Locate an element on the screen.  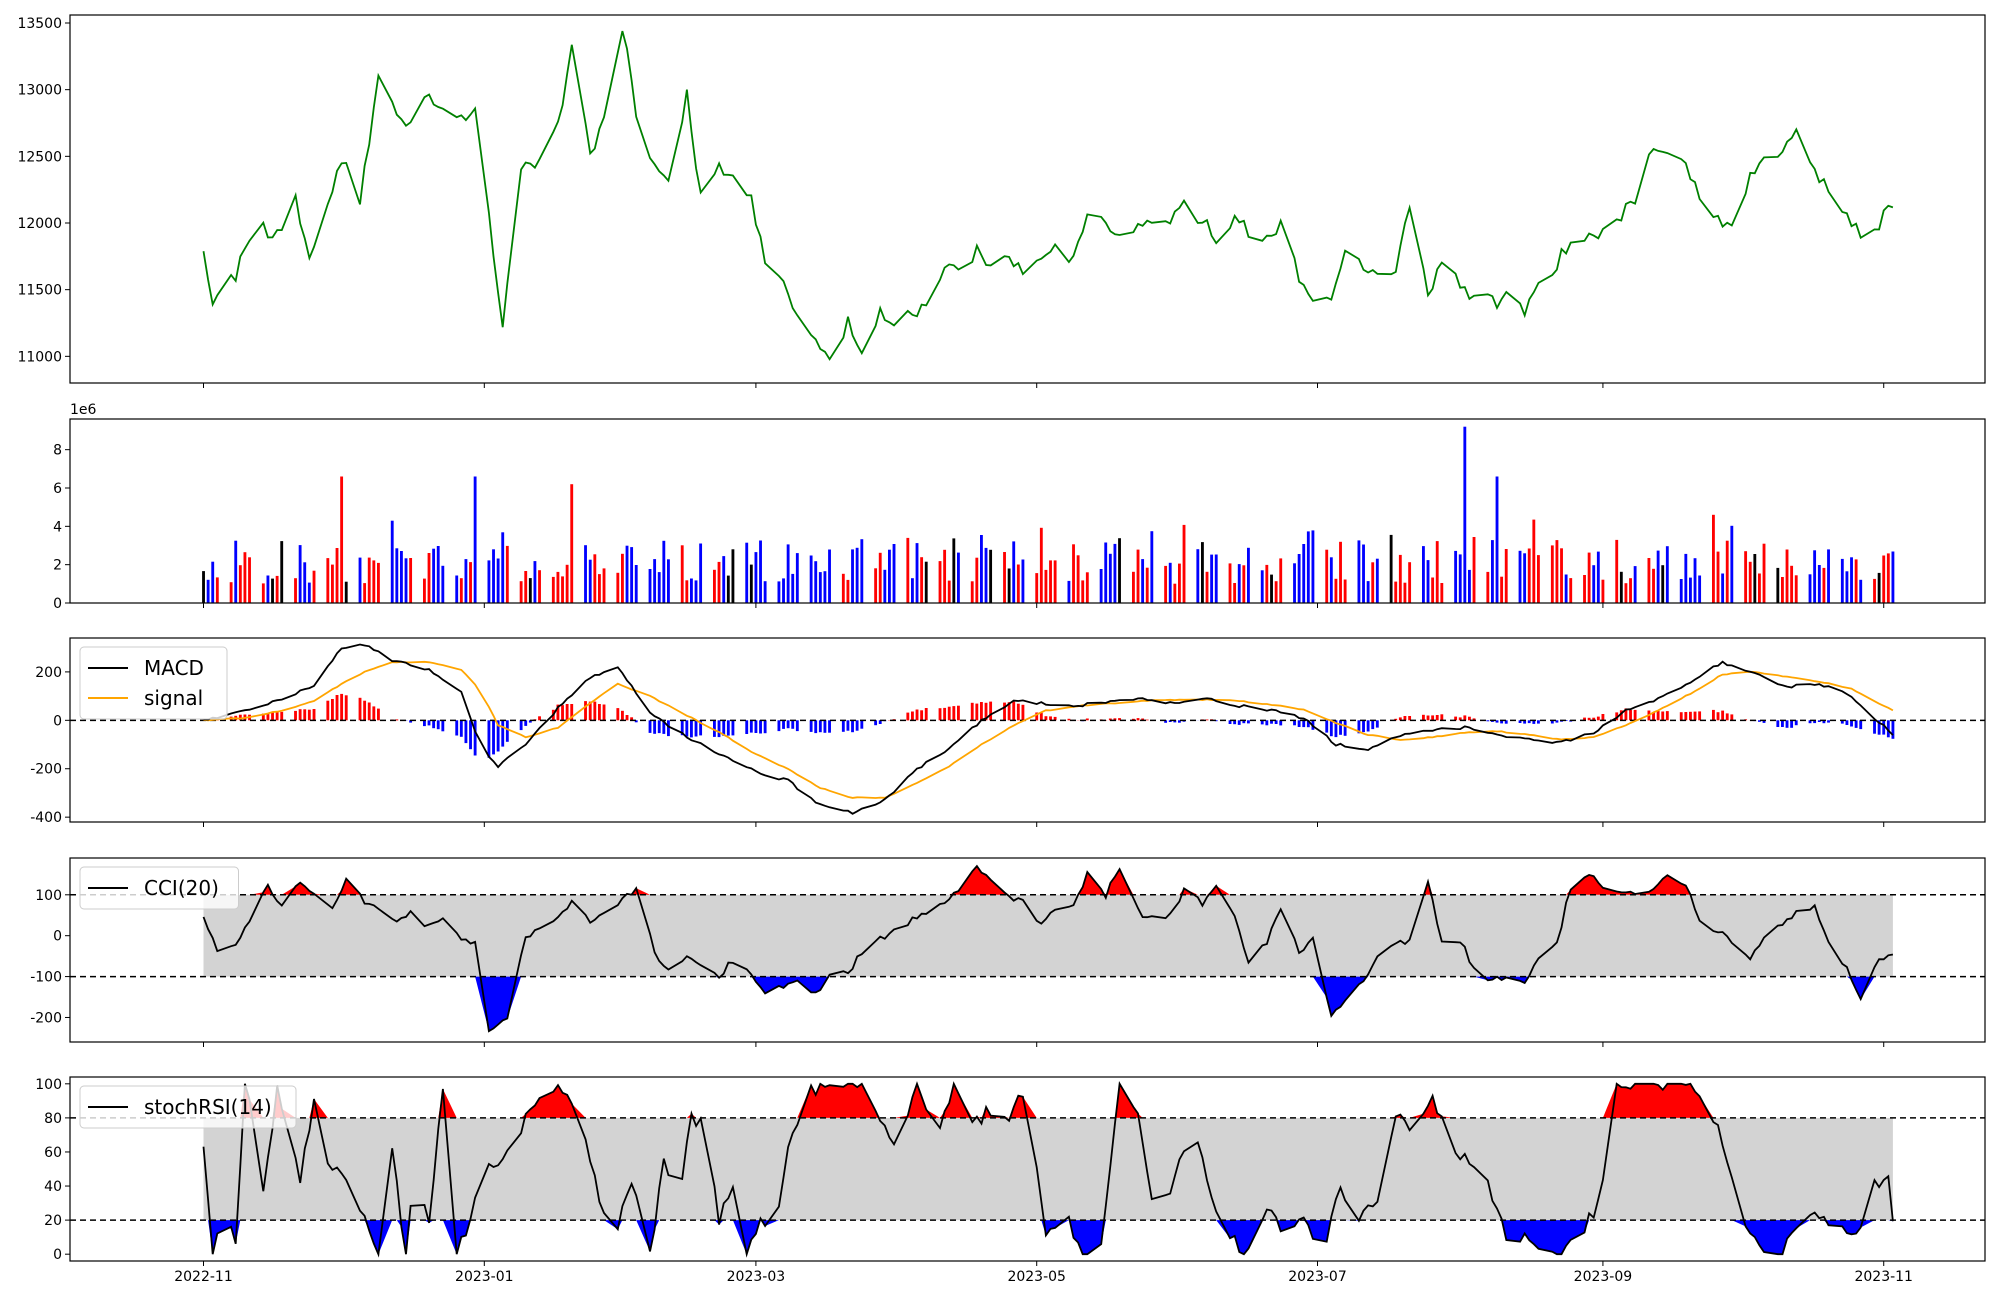
legend-layer: MACD signal CCI(20) stochRSI(14) is located at coordinates (188, 887).